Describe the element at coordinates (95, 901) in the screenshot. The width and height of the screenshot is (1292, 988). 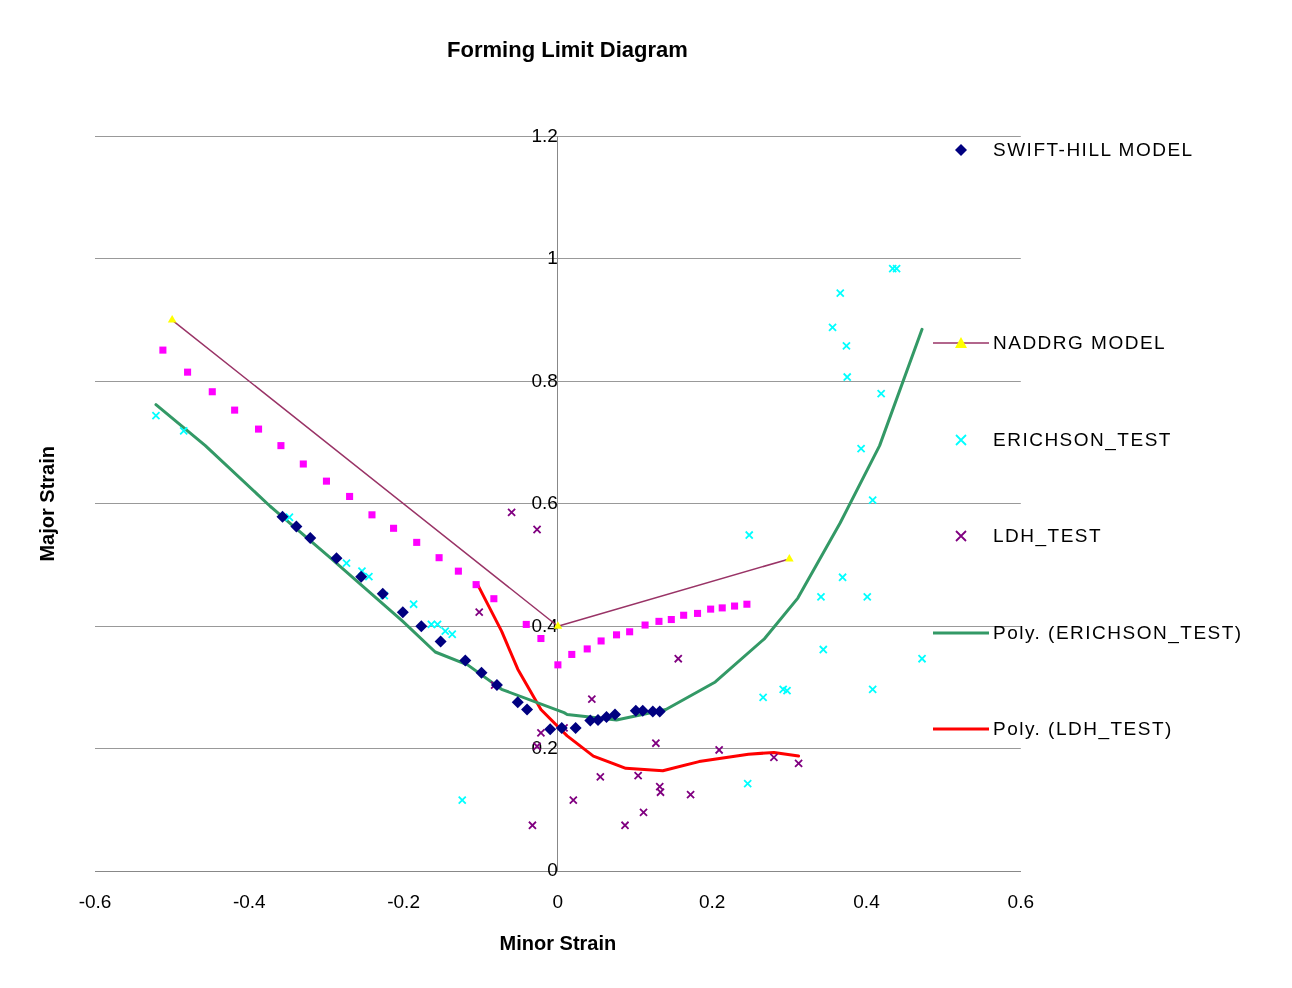
I see `x-tick-label: -0.6` at that location.